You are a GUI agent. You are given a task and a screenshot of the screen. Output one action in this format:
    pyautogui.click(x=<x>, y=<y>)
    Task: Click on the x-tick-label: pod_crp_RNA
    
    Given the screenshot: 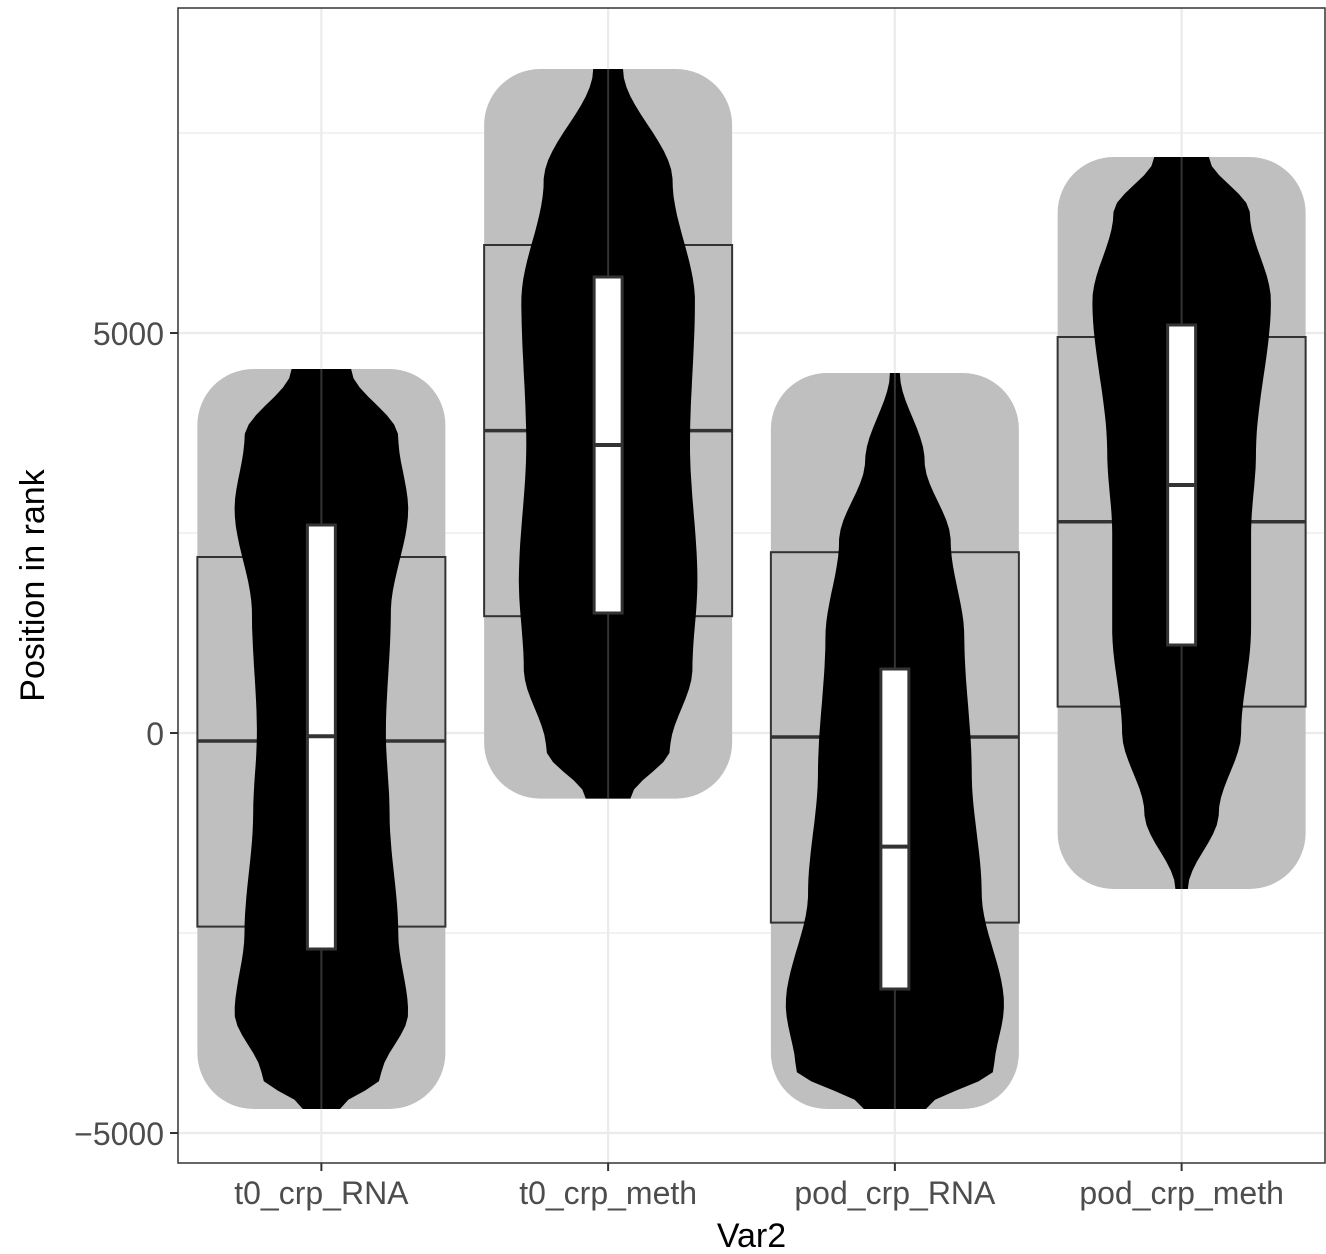 What is the action you would take?
    pyautogui.click(x=895, y=1193)
    